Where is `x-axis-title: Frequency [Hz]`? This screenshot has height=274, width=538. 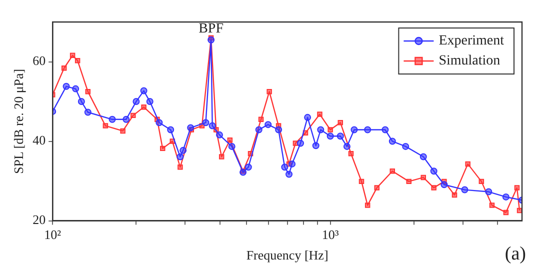
x-axis-title: Frequency [Hz] is located at coordinates (287, 255).